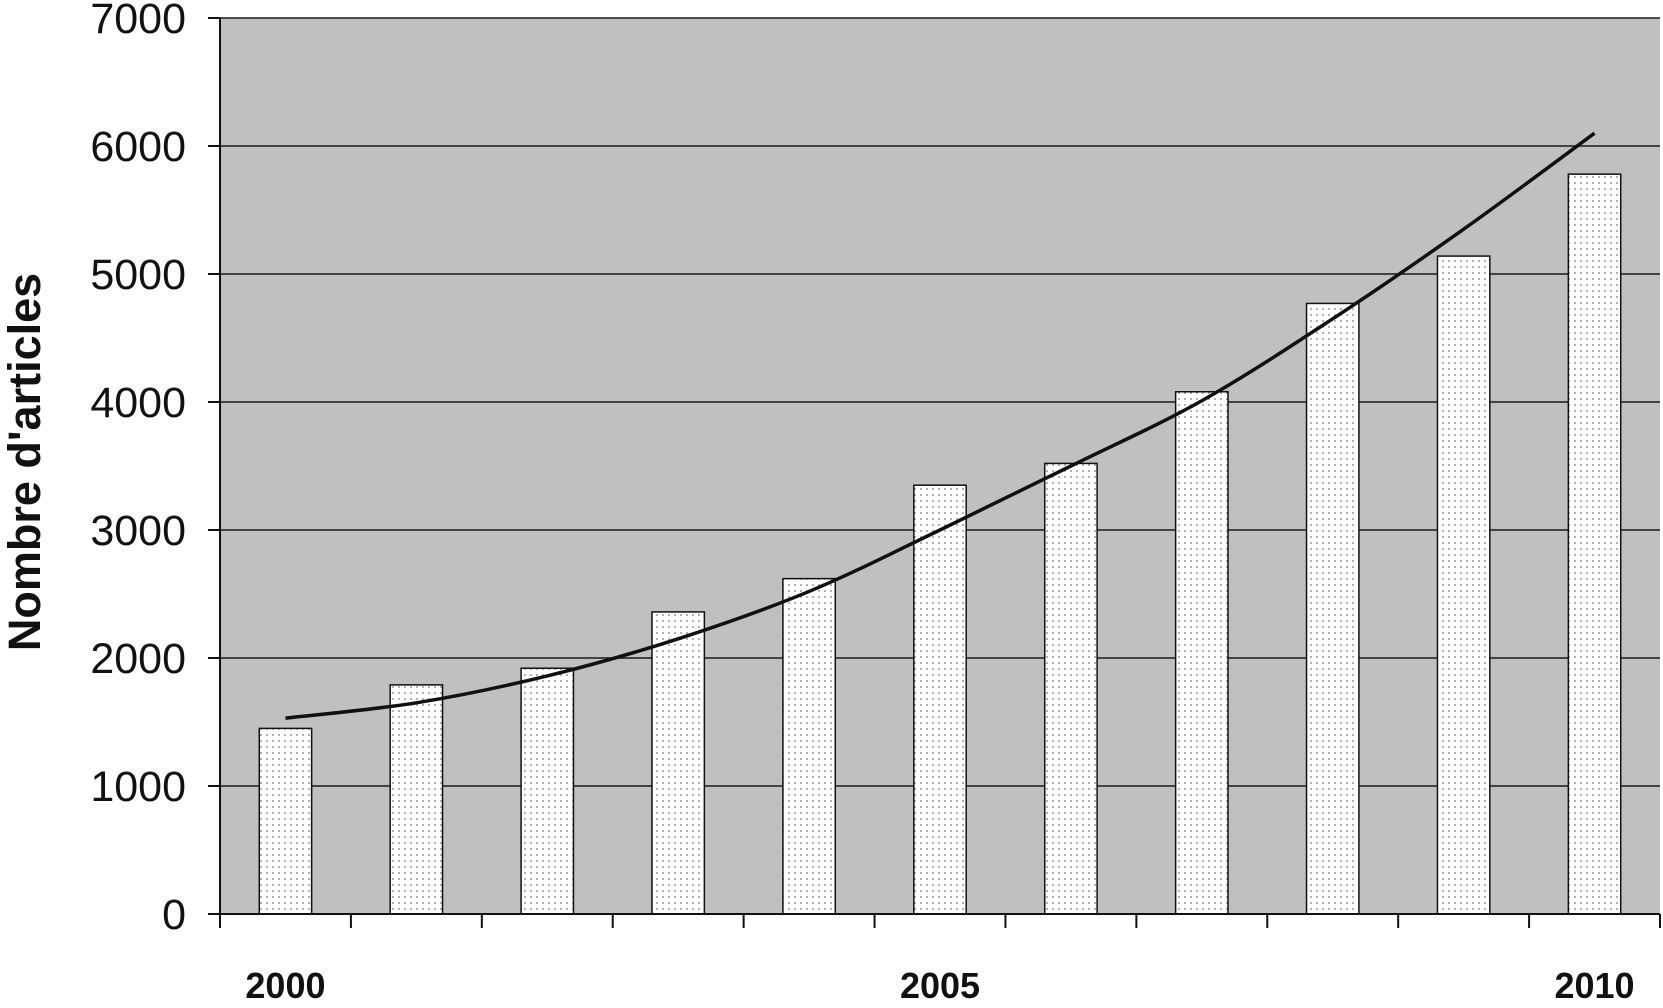 This screenshot has height=1008, width=1663. I want to click on y-tick-label: 1000, so click(138, 787).